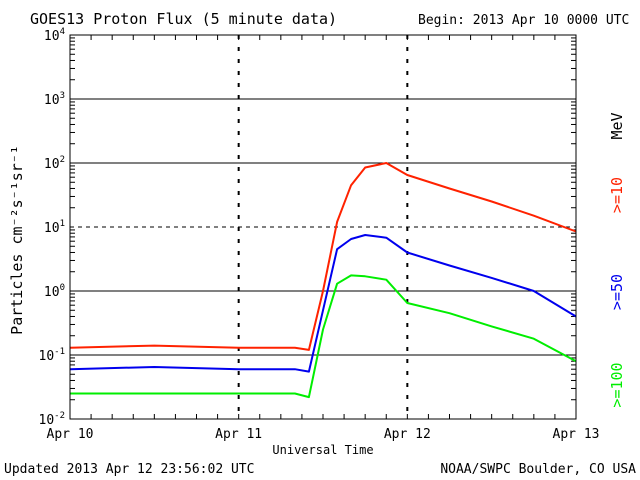 The image size is (640, 480). Describe the element at coordinates (576, 434) in the screenshot. I see `x-tick-label: Apr 13` at that location.